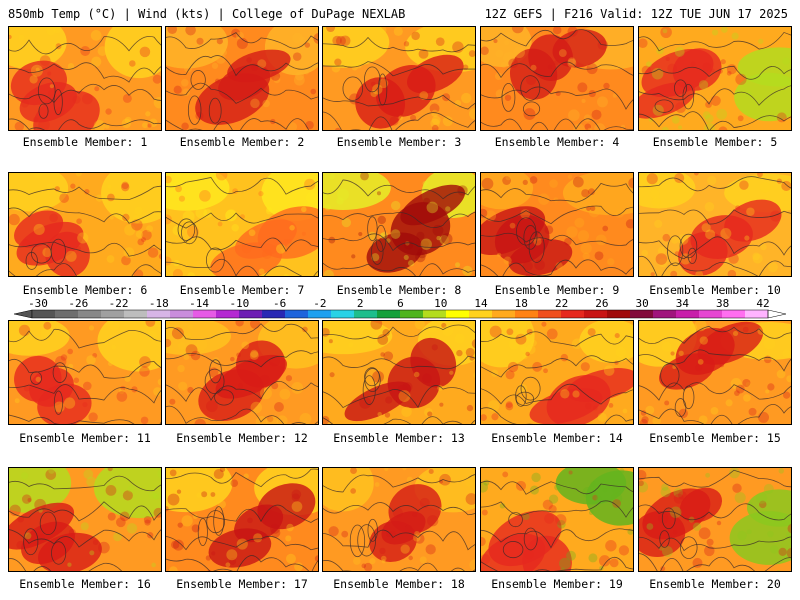 This screenshot has height=600, width=800. I want to click on scale-tick-label: 34, so click(682, 303).